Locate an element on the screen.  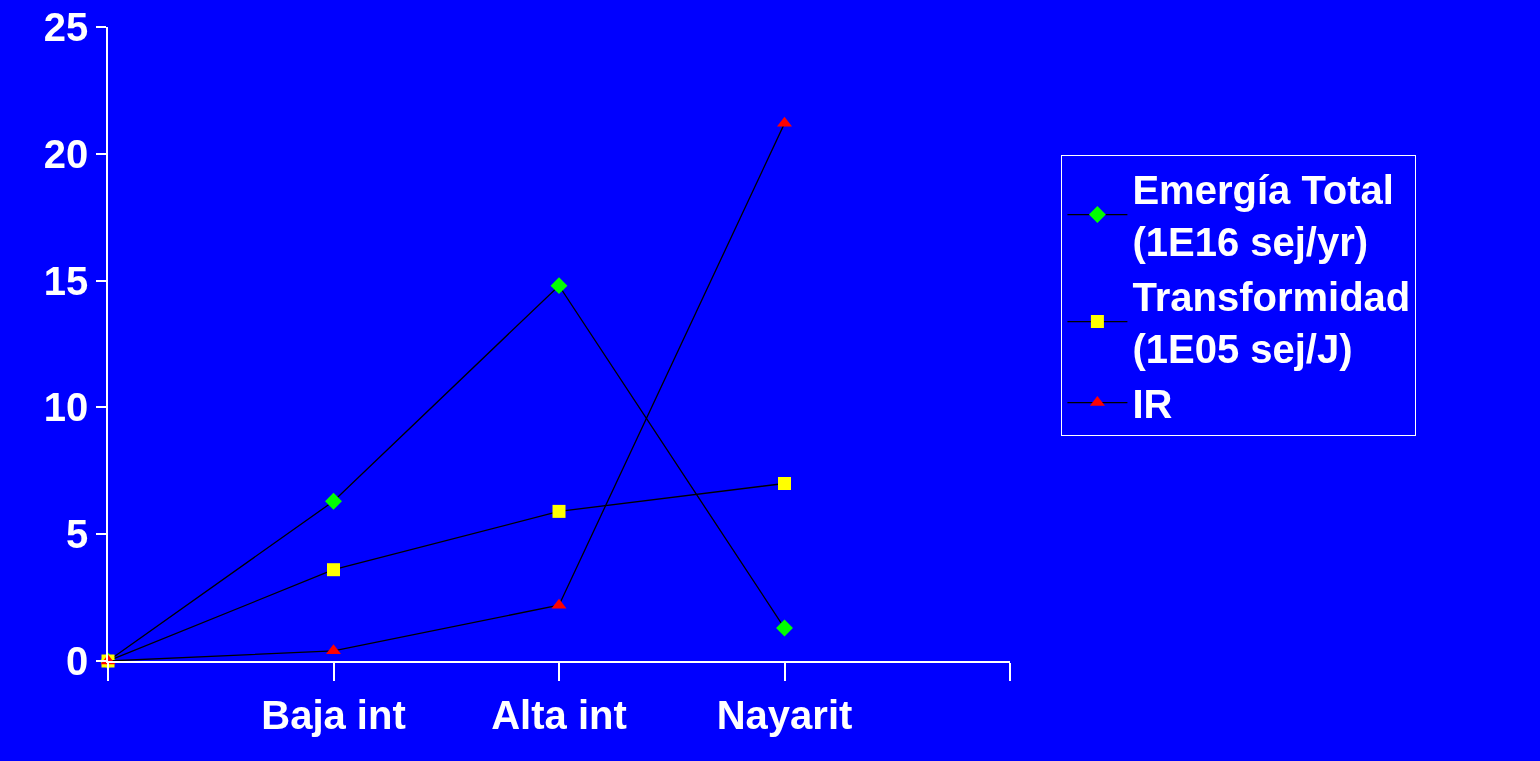
y-tick-label: 20 is located at coordinates (66, 153).